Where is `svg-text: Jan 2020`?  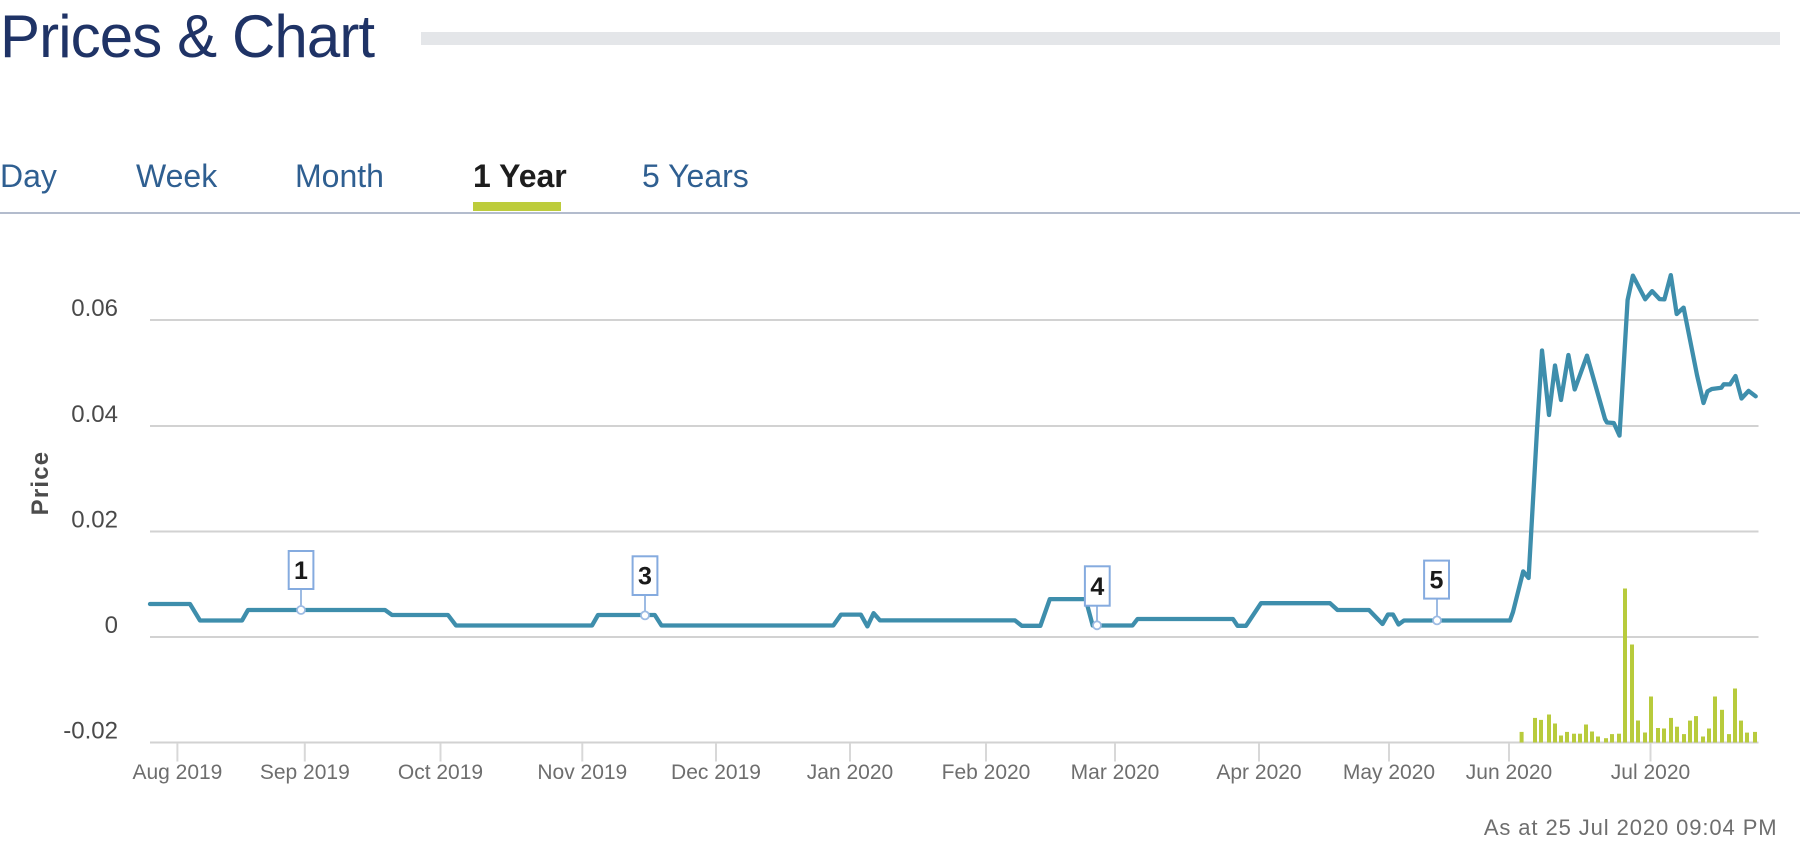
svg-text: Jan 2020 is located at coordinates (850, 772).